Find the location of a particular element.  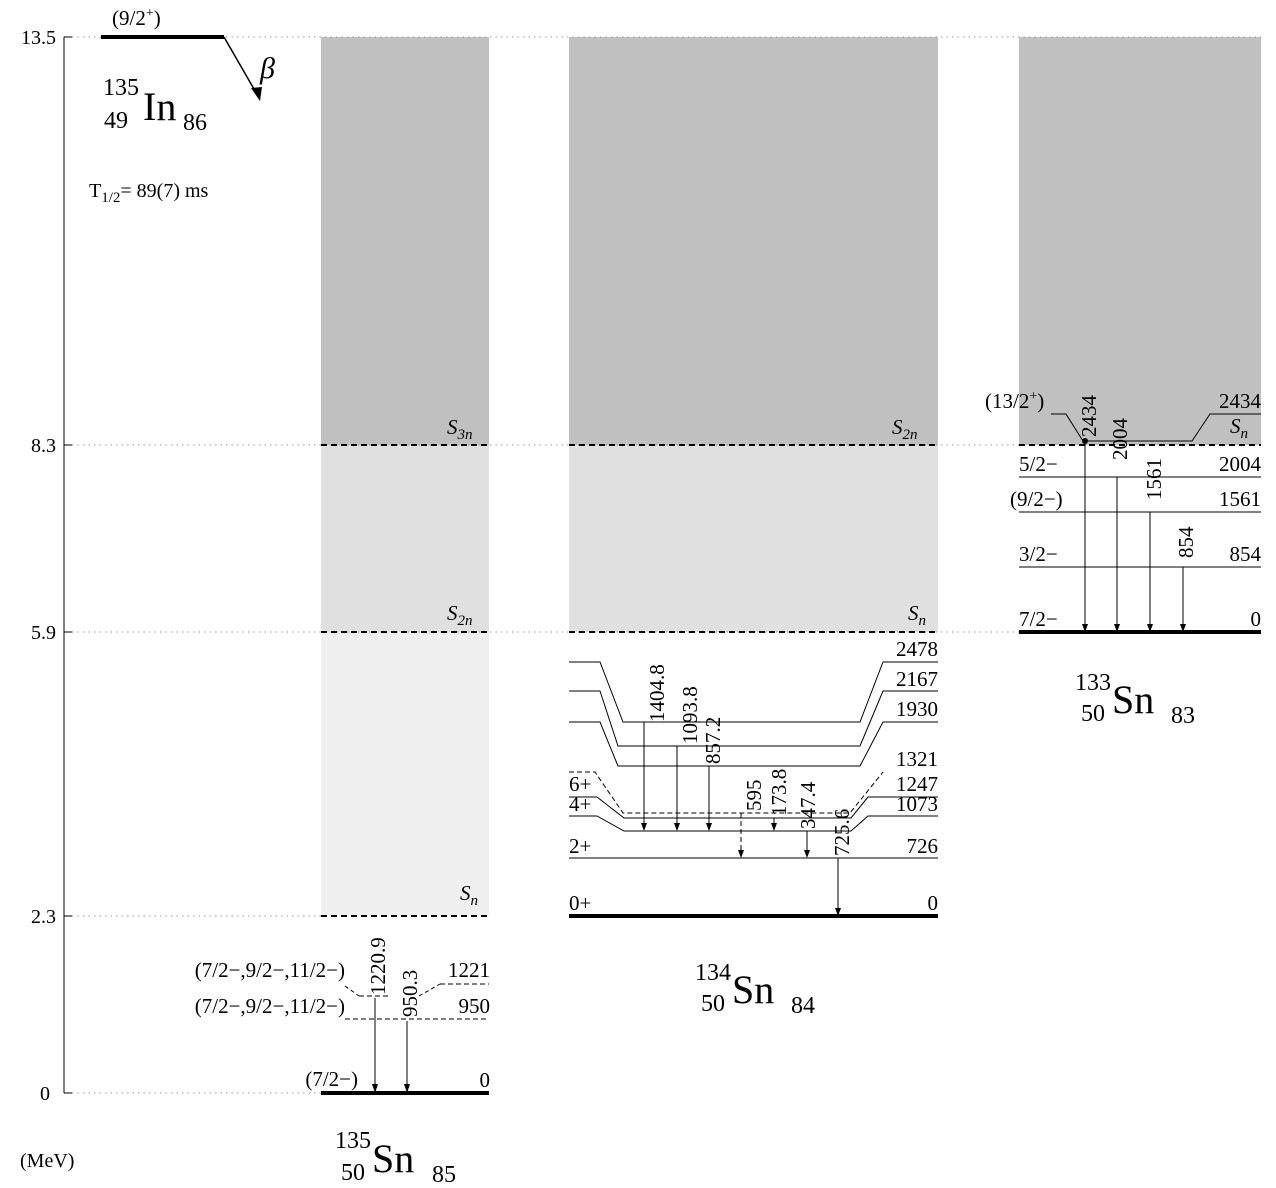

sn135-region-above-s3n is located at coordinates (405, 241).